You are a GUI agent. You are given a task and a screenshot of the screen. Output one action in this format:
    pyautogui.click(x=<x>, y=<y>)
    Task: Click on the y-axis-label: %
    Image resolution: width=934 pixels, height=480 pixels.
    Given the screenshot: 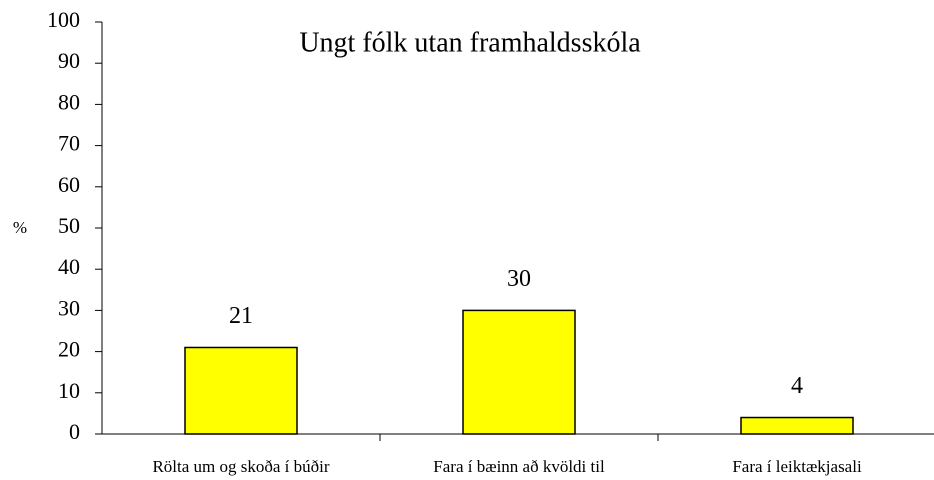 What is the action you would take?
    pyautogui.click(x=20, y=227)
    